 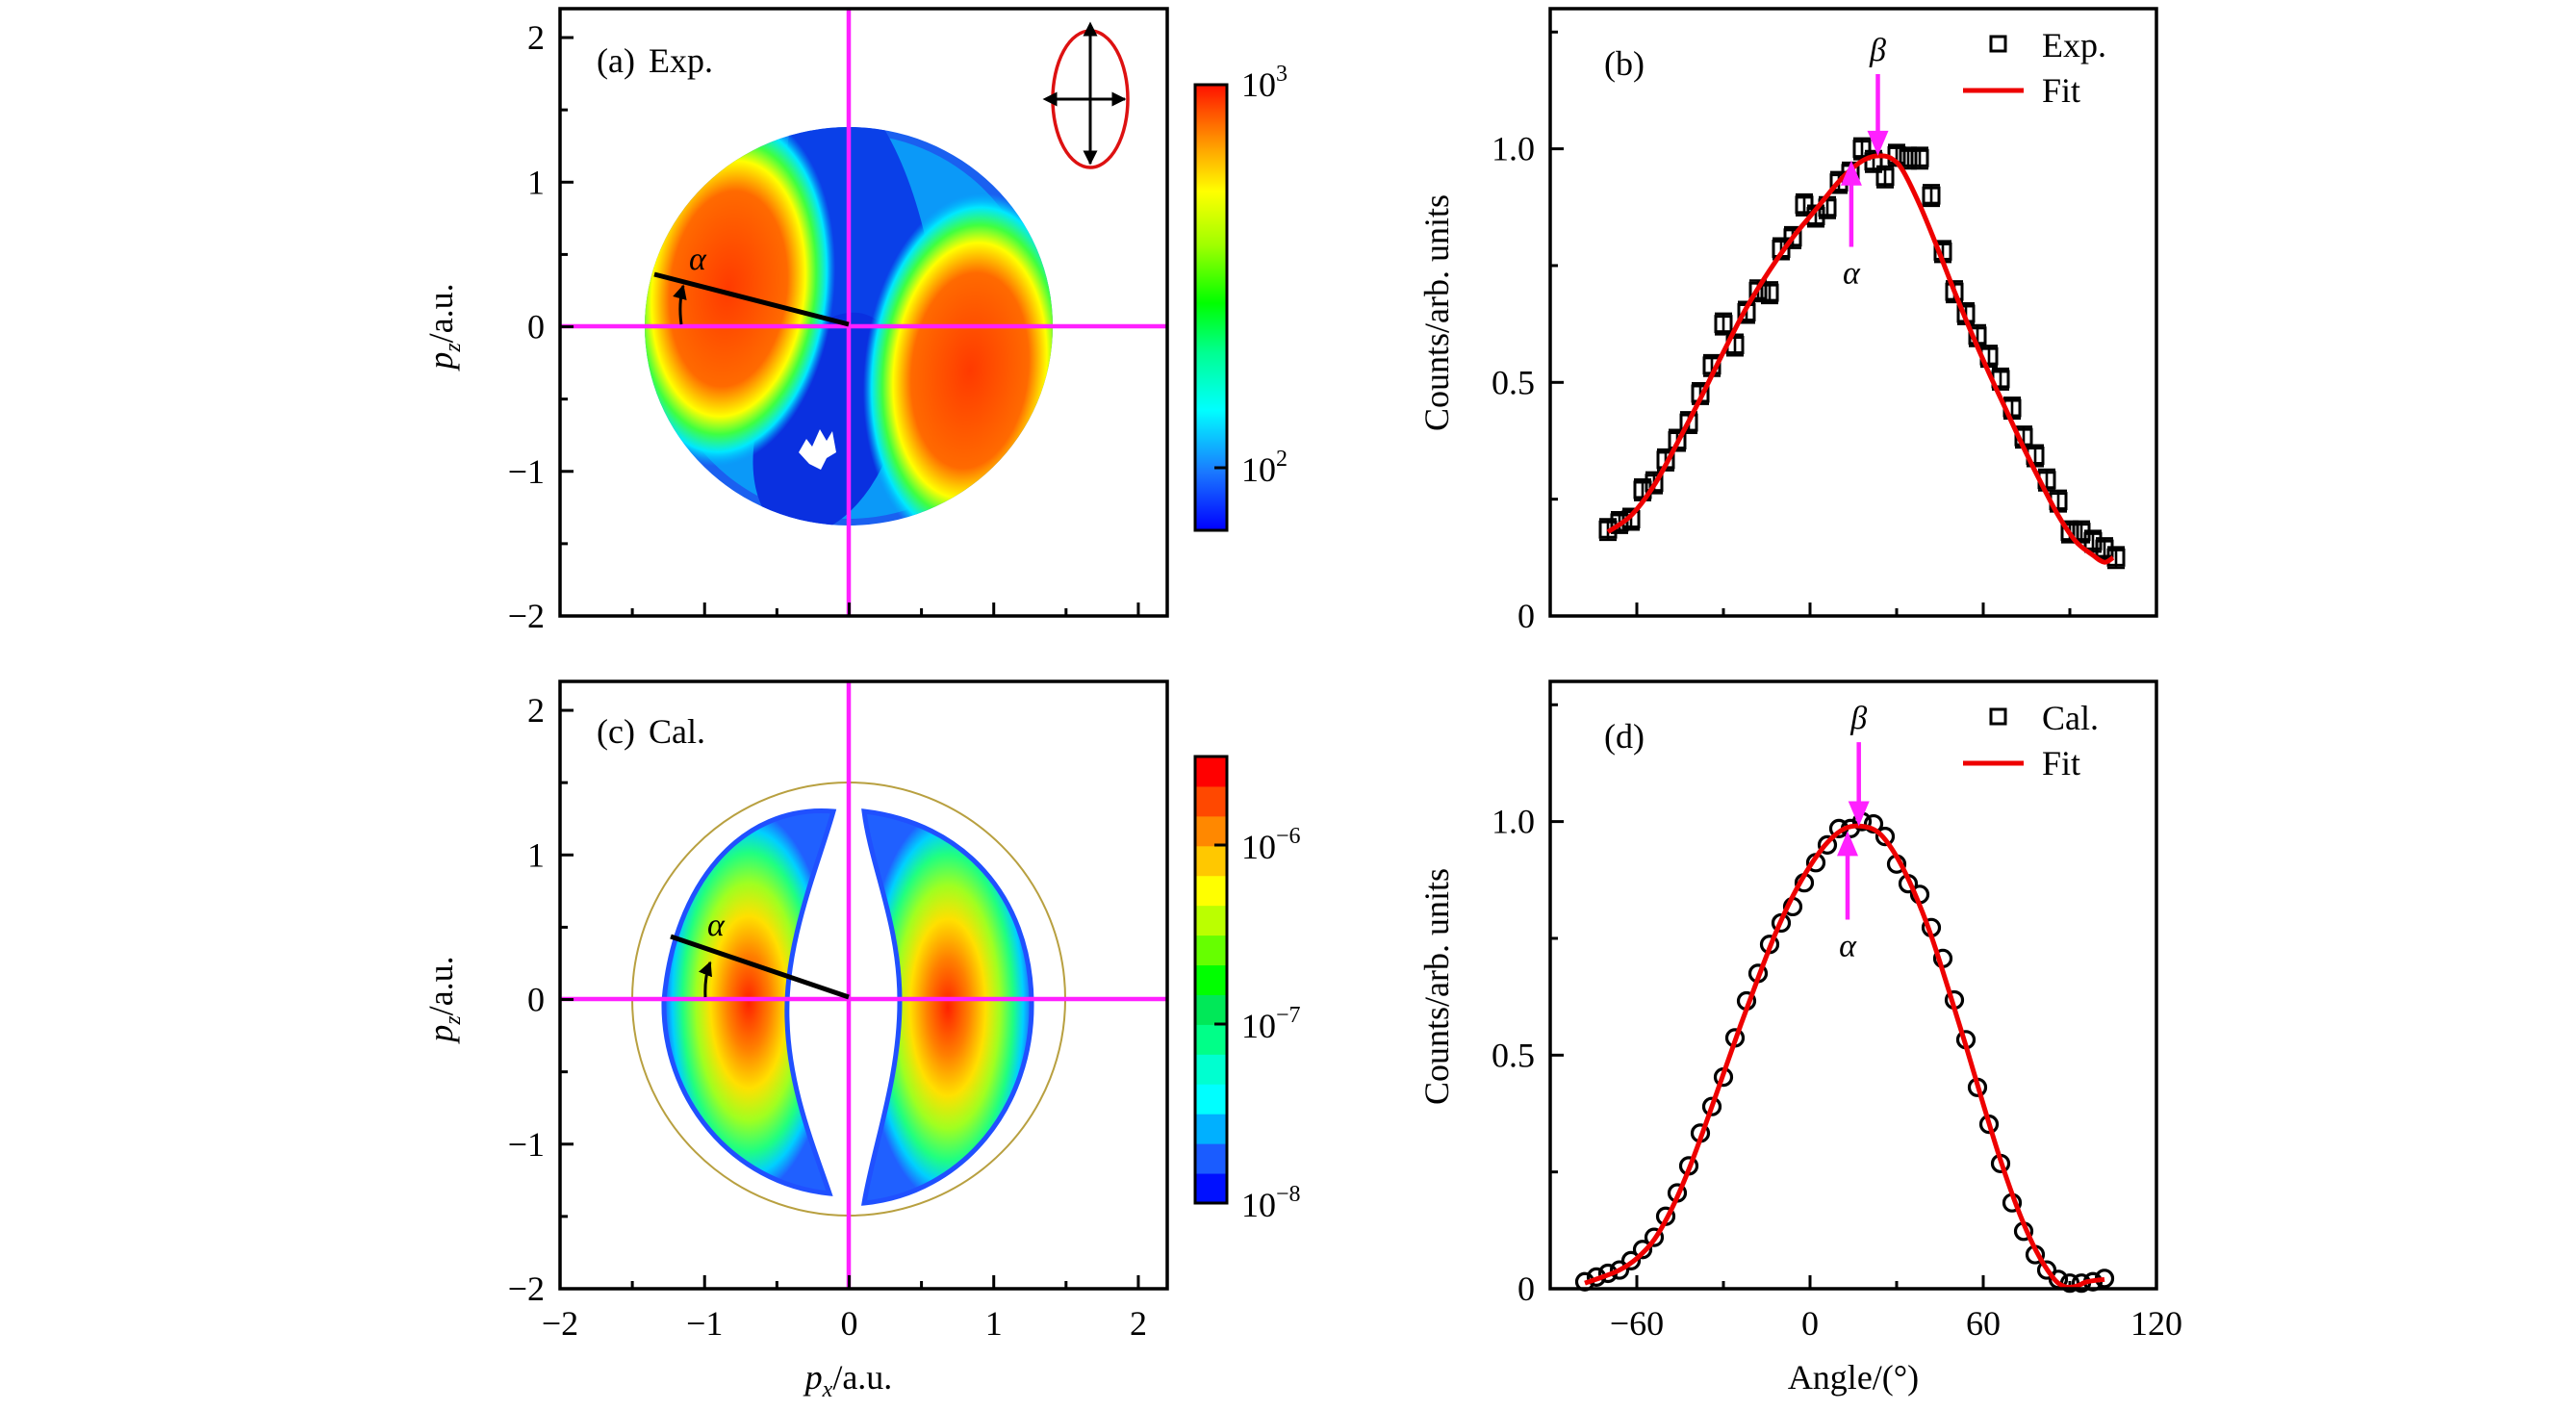 What do you see at coordinates (1637, 1323) in the screenshot?
I see `x-tick-label: −60` at bounding box center [1637, 1323].